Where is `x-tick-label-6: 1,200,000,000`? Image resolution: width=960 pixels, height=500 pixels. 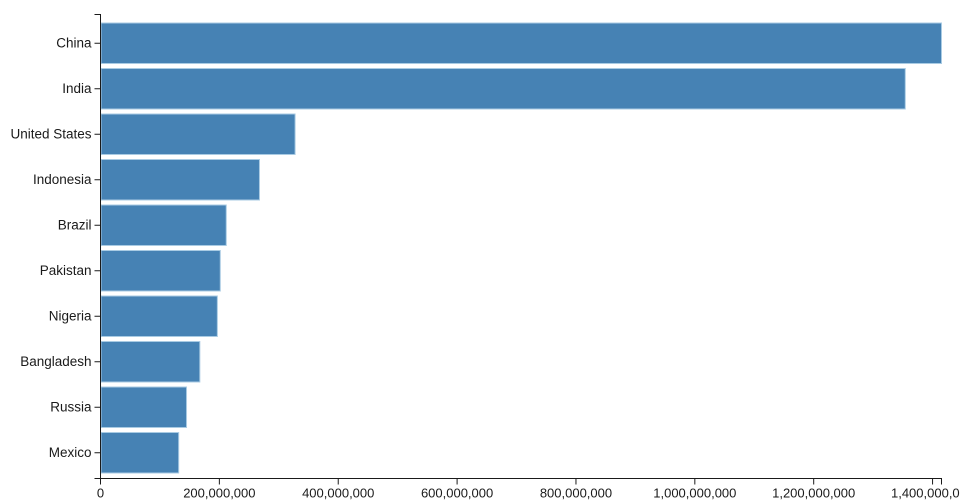 x-tick-label-6: 1,200,000,000 is located at coordinates (813, 493).